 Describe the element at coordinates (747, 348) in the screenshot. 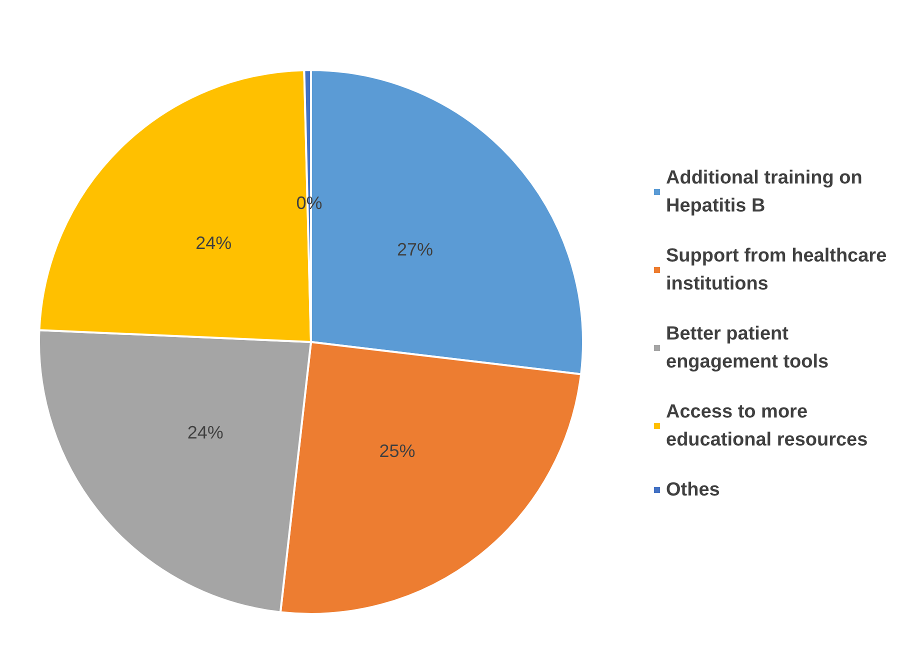

I see `legend-label: Better patient engagement tools` at that location.